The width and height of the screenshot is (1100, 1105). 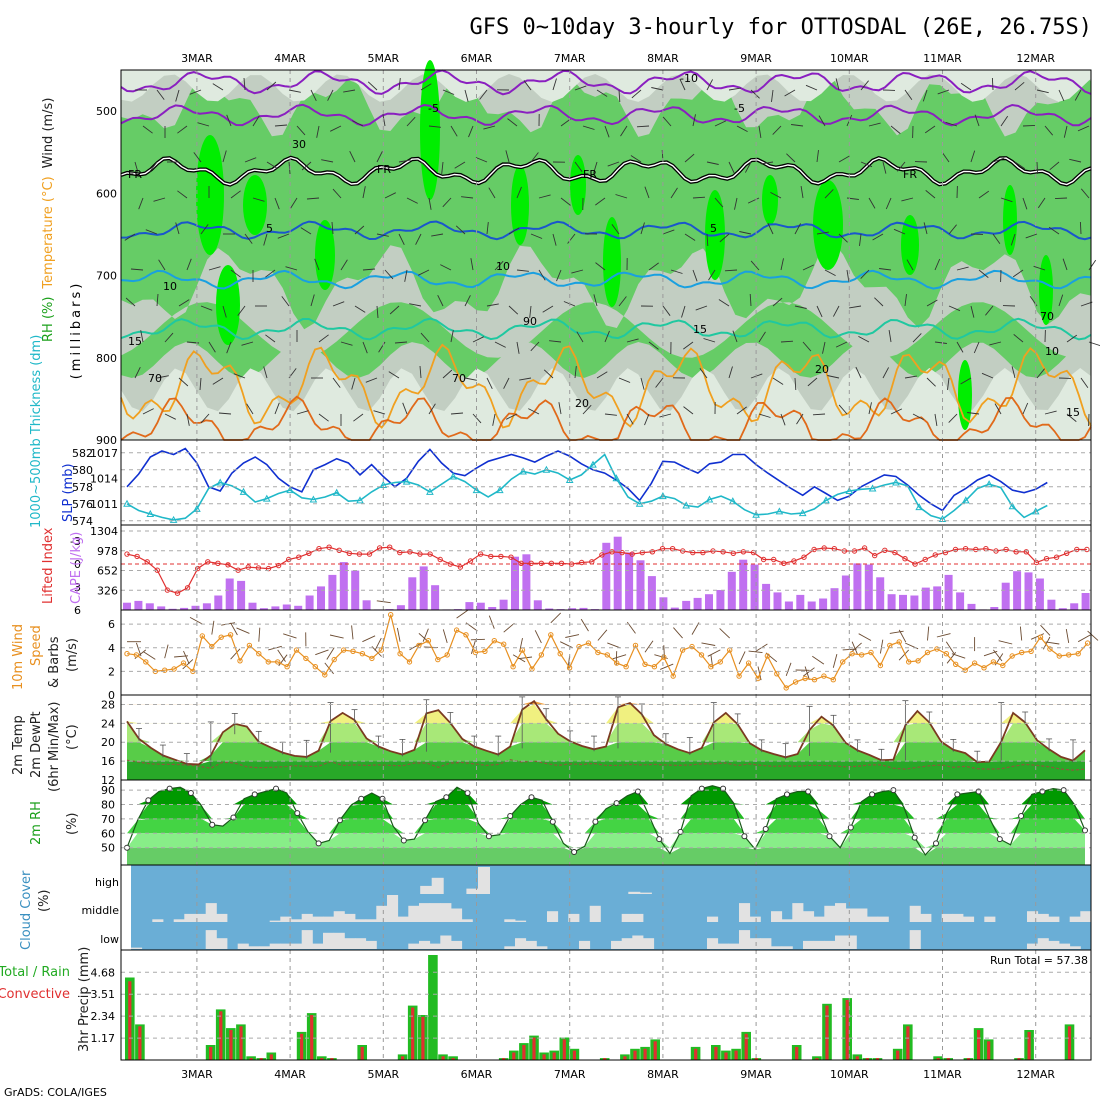 I want to click on x-tick-label-top: 8MAR, so click(x=663, y=58).